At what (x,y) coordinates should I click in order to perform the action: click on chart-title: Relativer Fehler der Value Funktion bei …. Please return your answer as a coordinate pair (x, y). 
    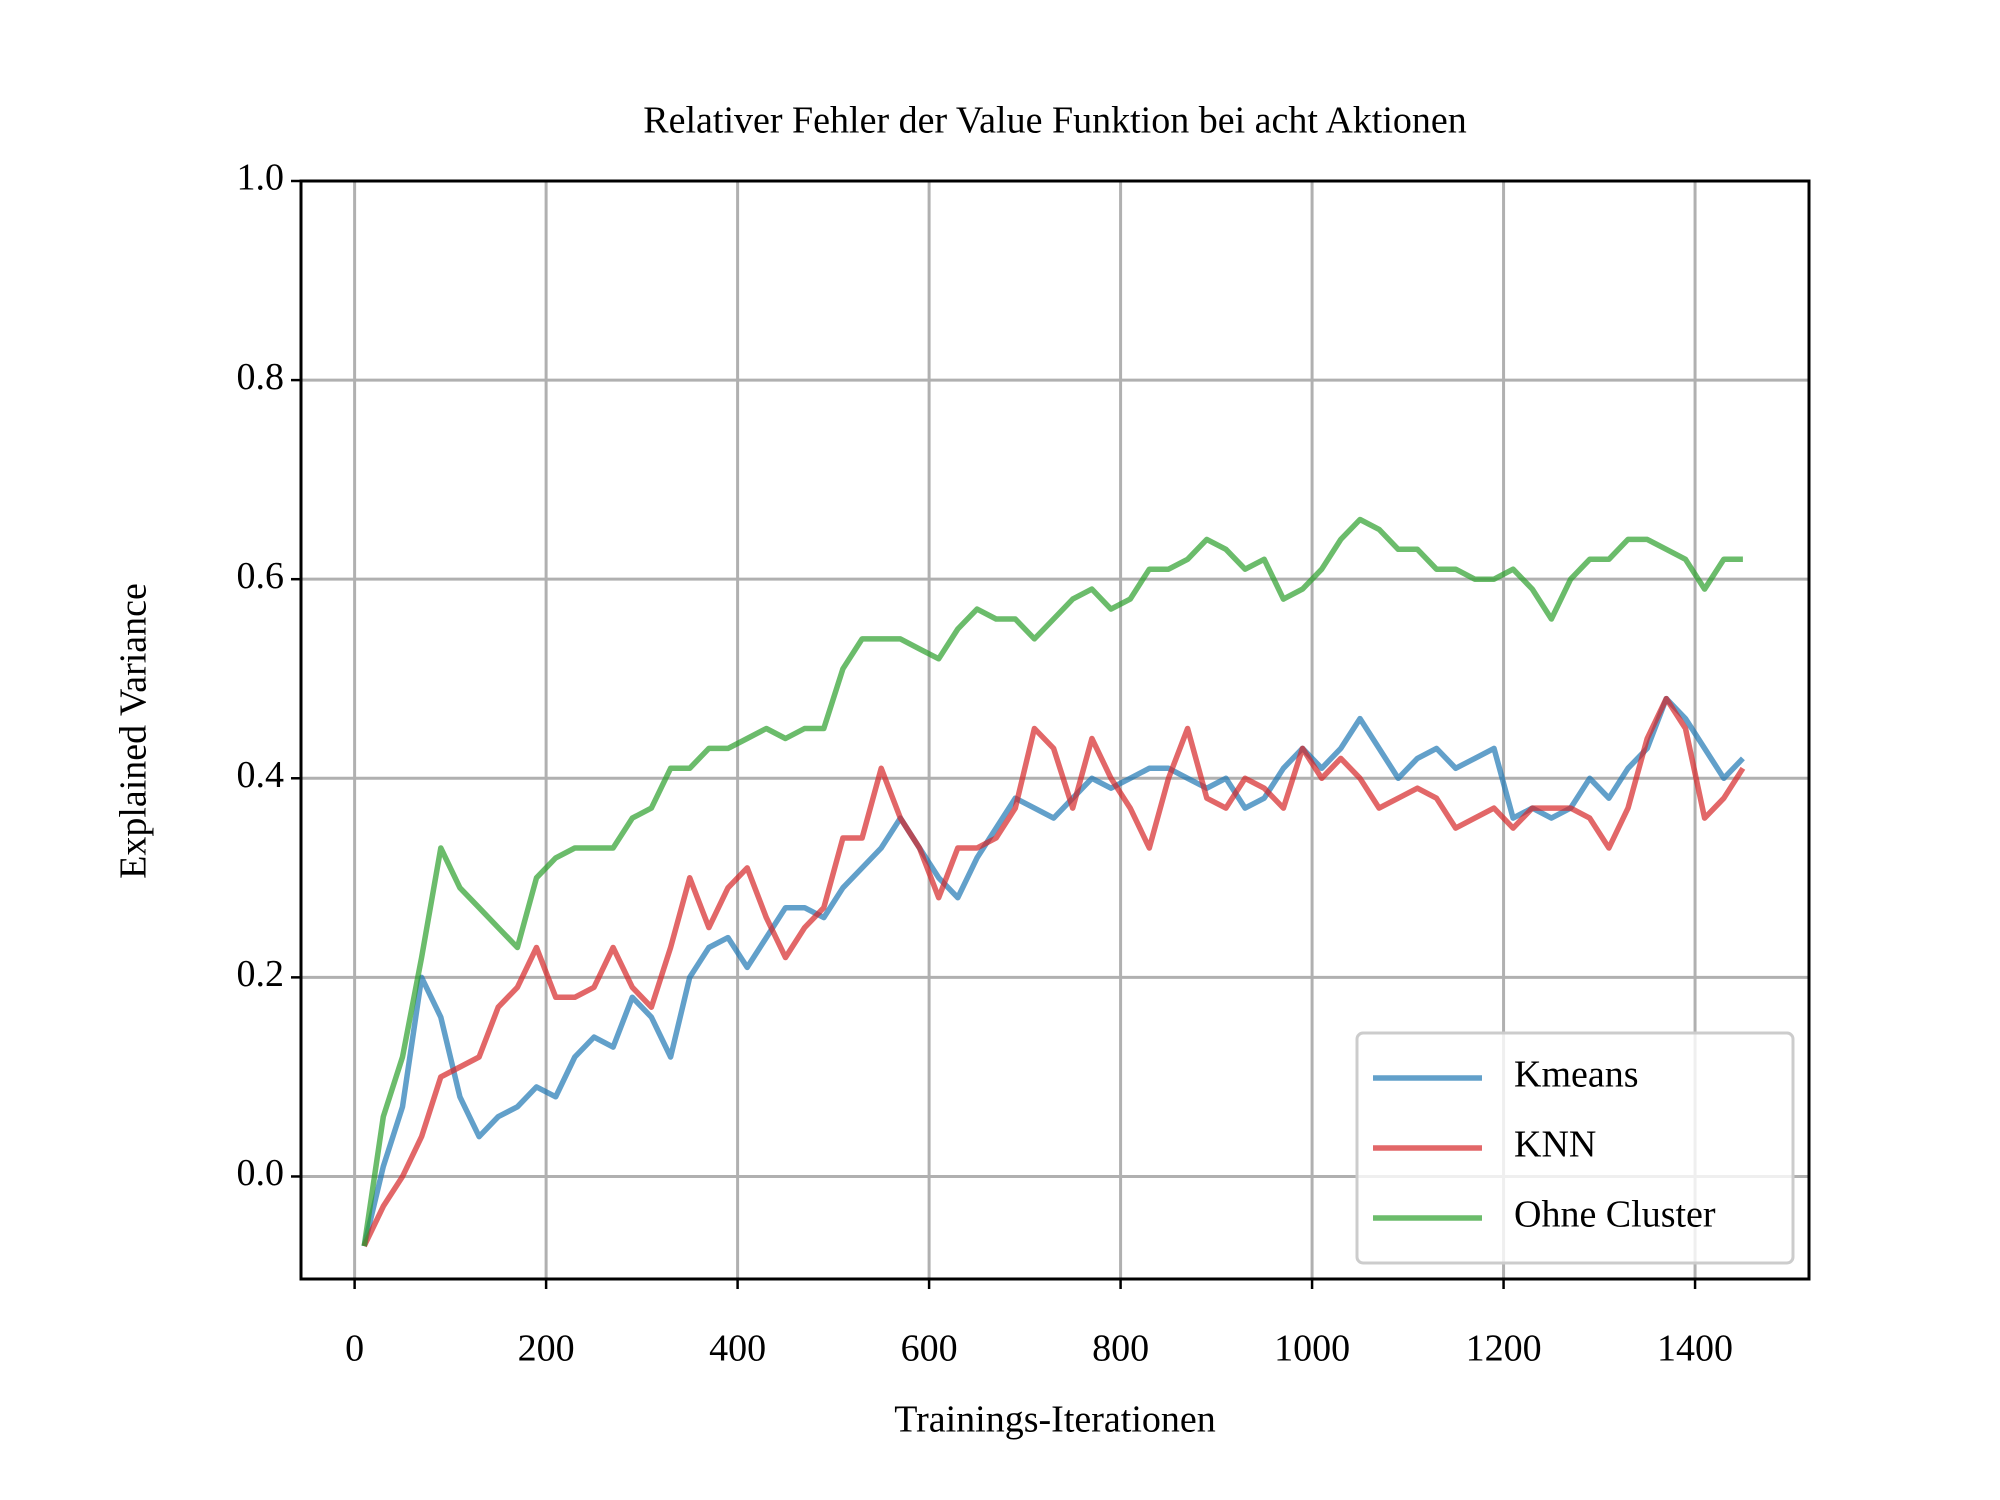
    Looking at the image, I should click on (1055, 121).